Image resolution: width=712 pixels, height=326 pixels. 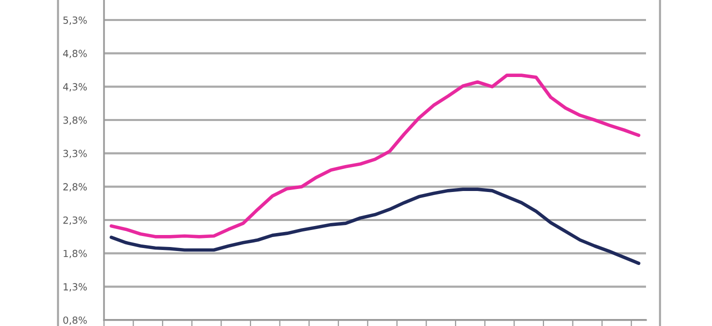 I want to click on y-tick-label: 4,8%, so click(x=75, y=54).